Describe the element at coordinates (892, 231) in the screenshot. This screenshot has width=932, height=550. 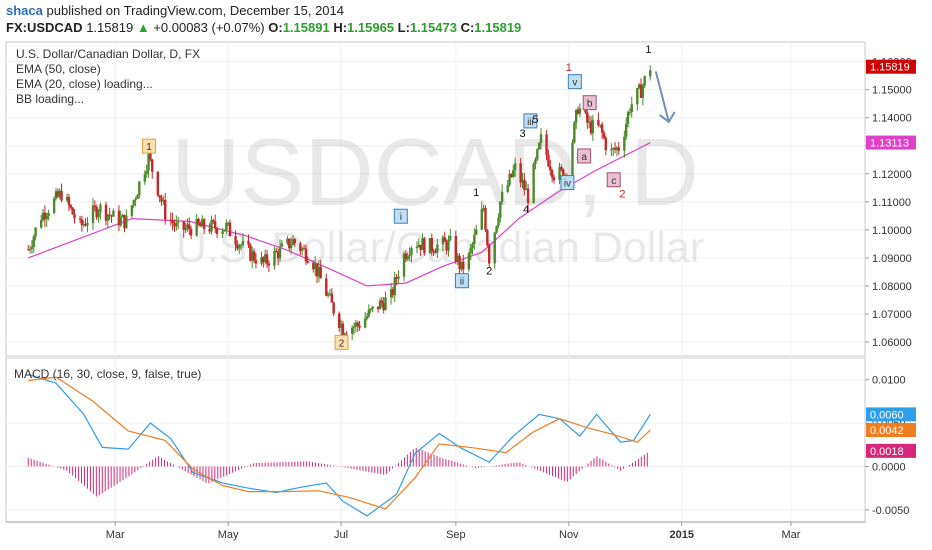
I see `price-tick-label: 1.10000` at that location.